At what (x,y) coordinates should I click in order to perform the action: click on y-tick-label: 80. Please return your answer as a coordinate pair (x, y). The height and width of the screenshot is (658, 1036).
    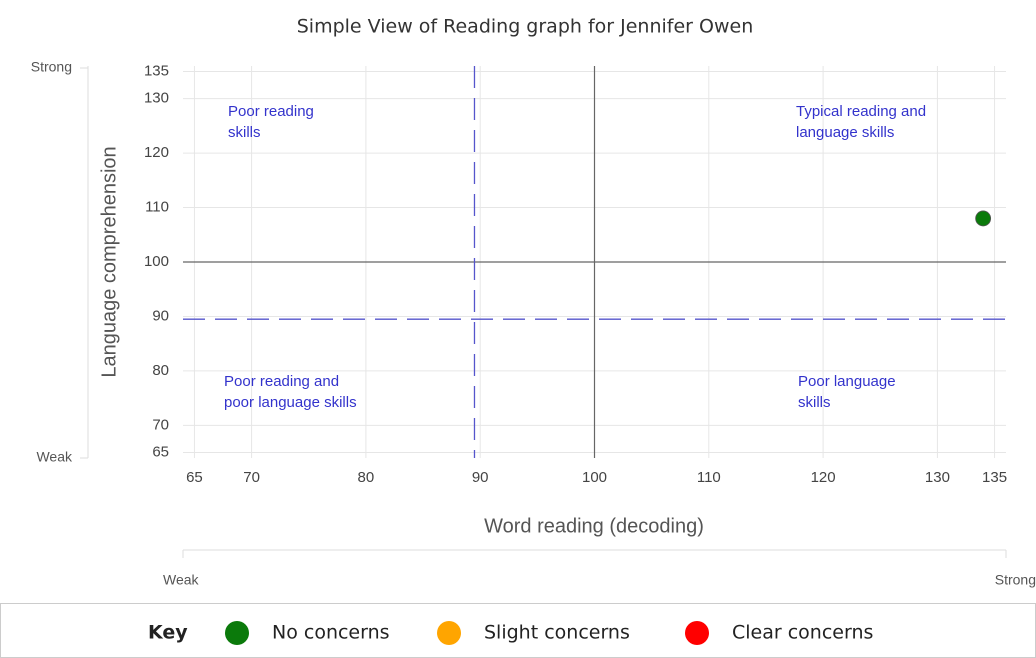
    Looking at the image, I should click on (160, 370).